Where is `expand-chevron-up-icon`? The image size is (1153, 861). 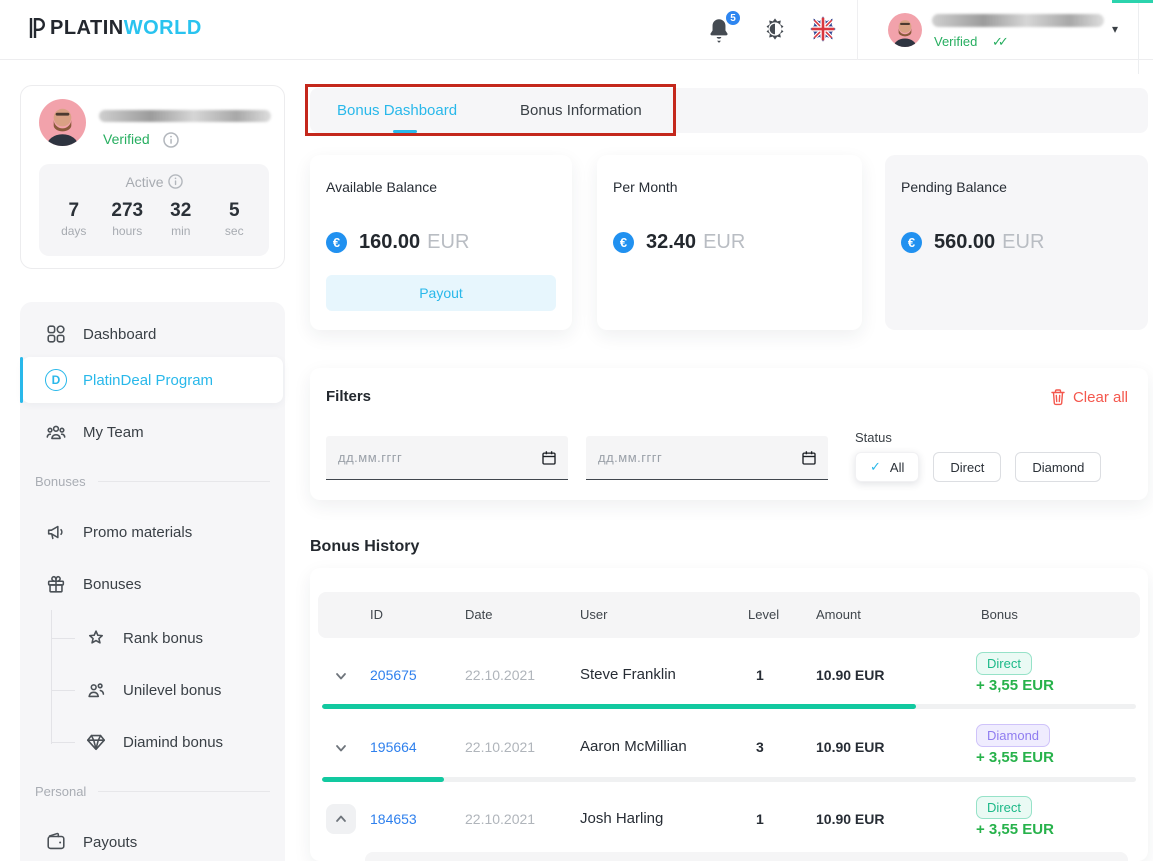
expand-chevron-up-icon is located at coordinates (341, 818).